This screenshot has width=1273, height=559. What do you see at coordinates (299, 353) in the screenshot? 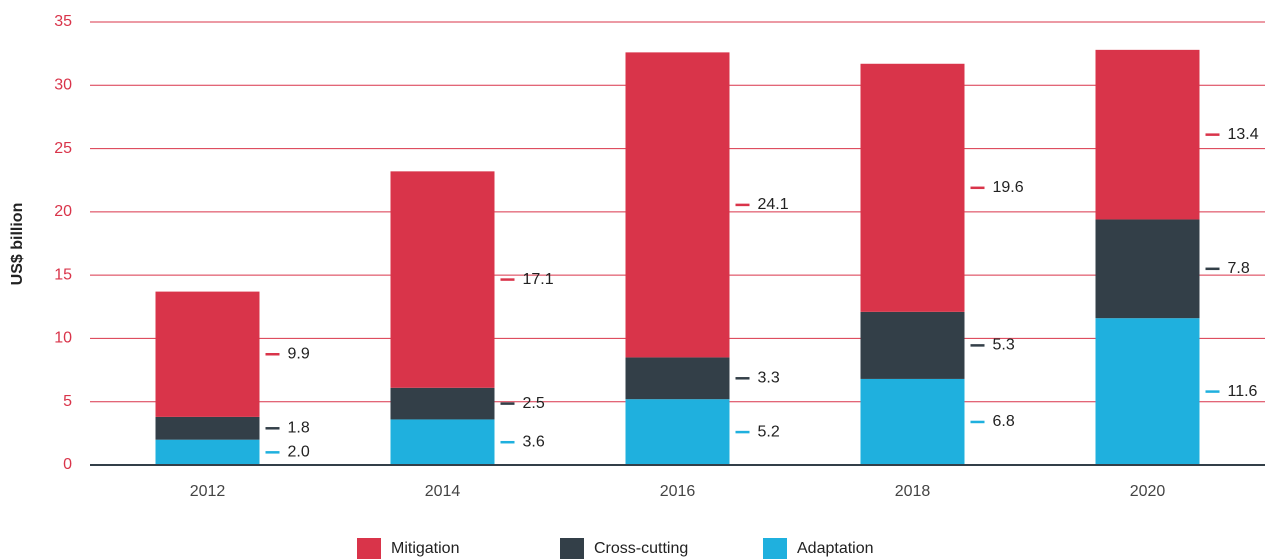
I see `value-label: 9.9` at bounding box center [299, 353].